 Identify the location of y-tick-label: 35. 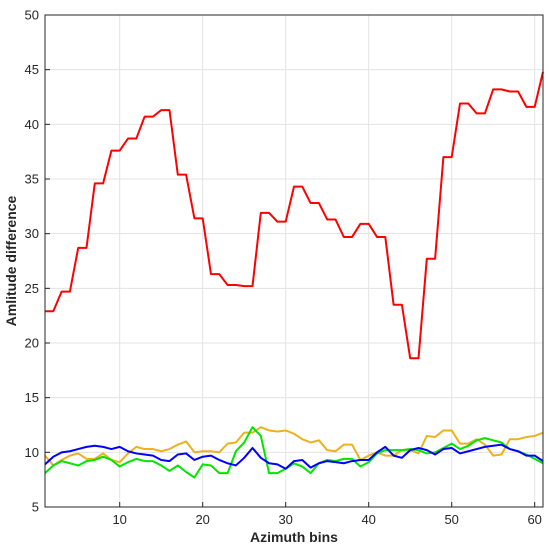
(32, 179).